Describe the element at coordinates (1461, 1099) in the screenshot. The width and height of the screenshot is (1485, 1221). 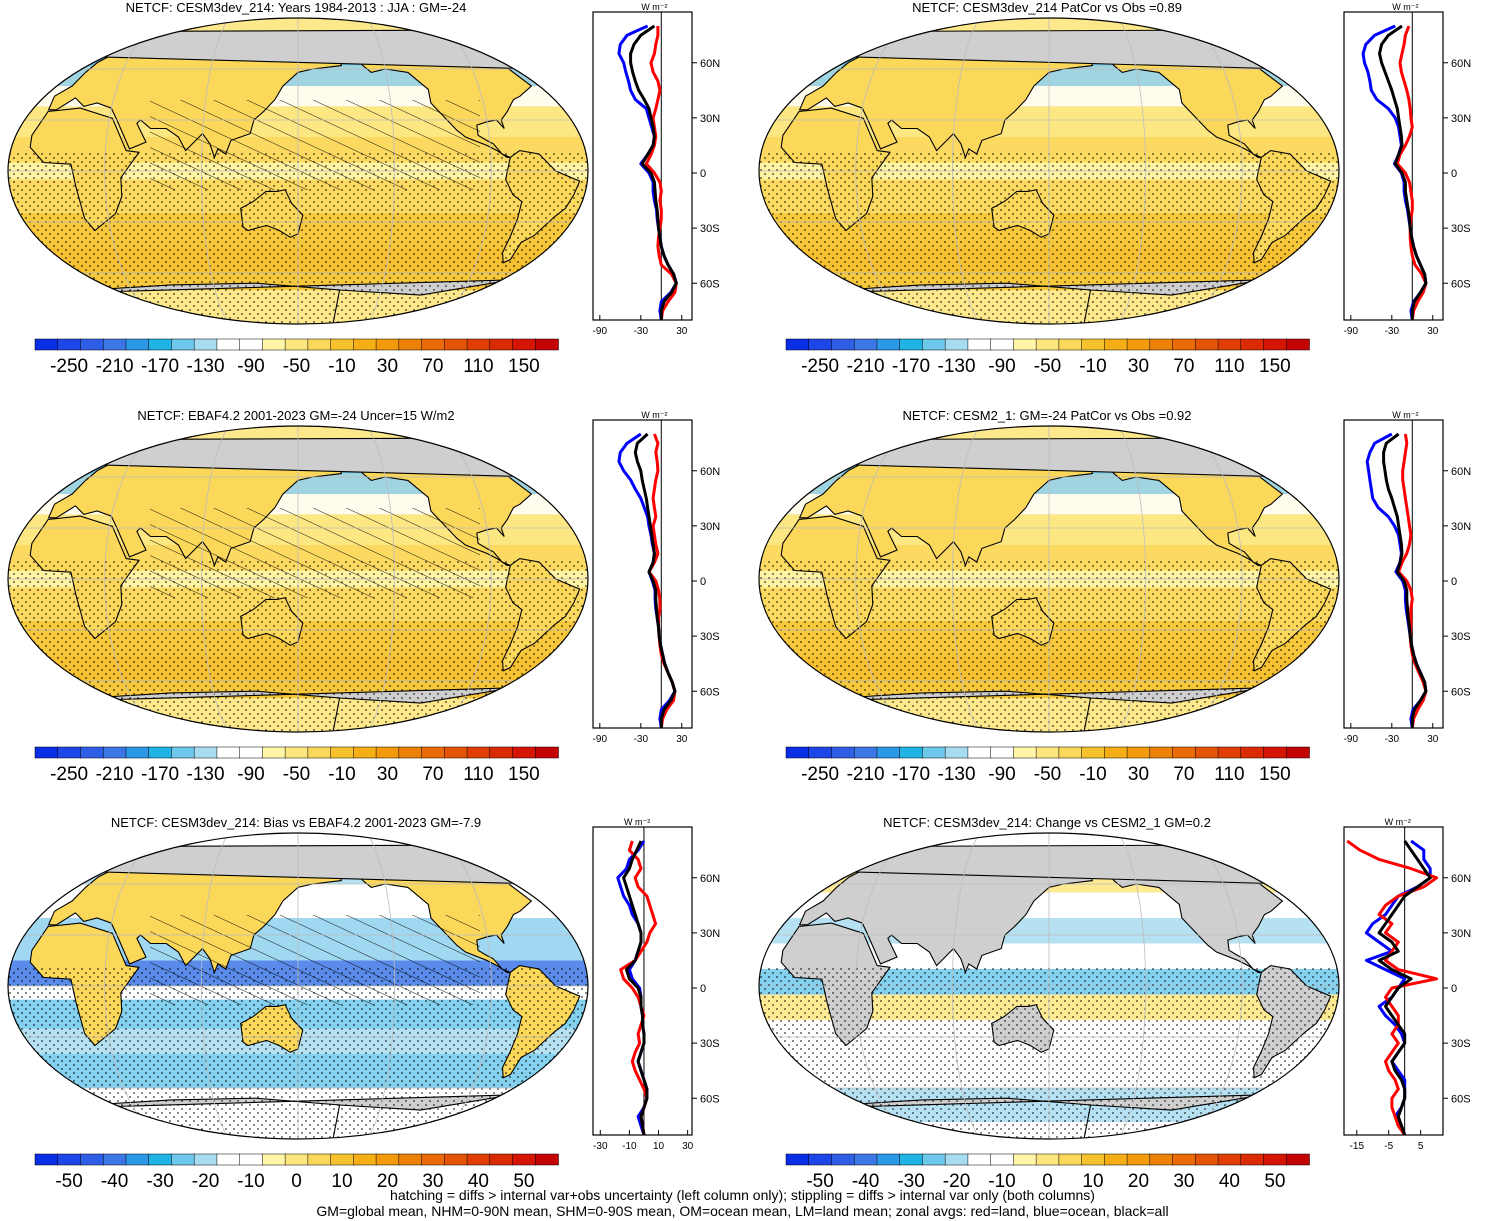
I see `lat-tick-label: 60S` at that location.